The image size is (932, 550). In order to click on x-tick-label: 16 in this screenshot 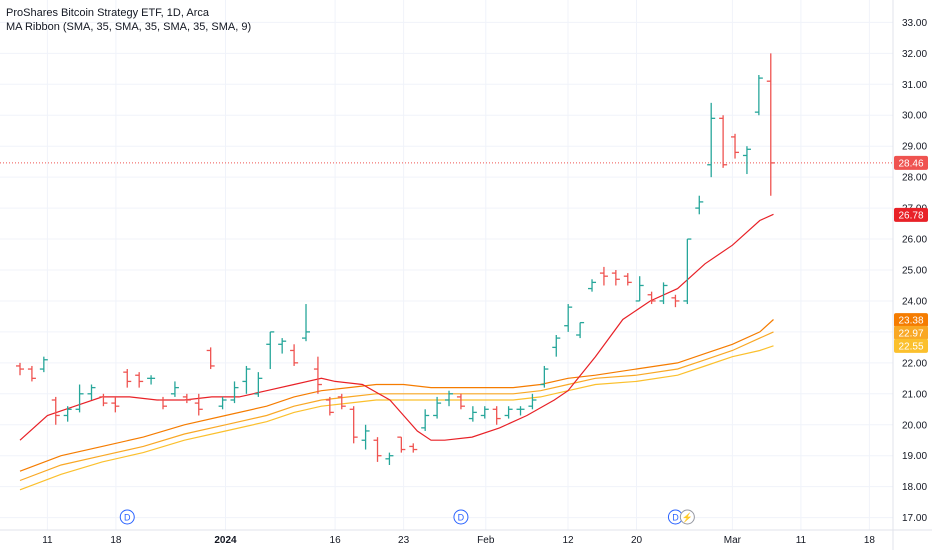, I will do `click(336, 540)`.